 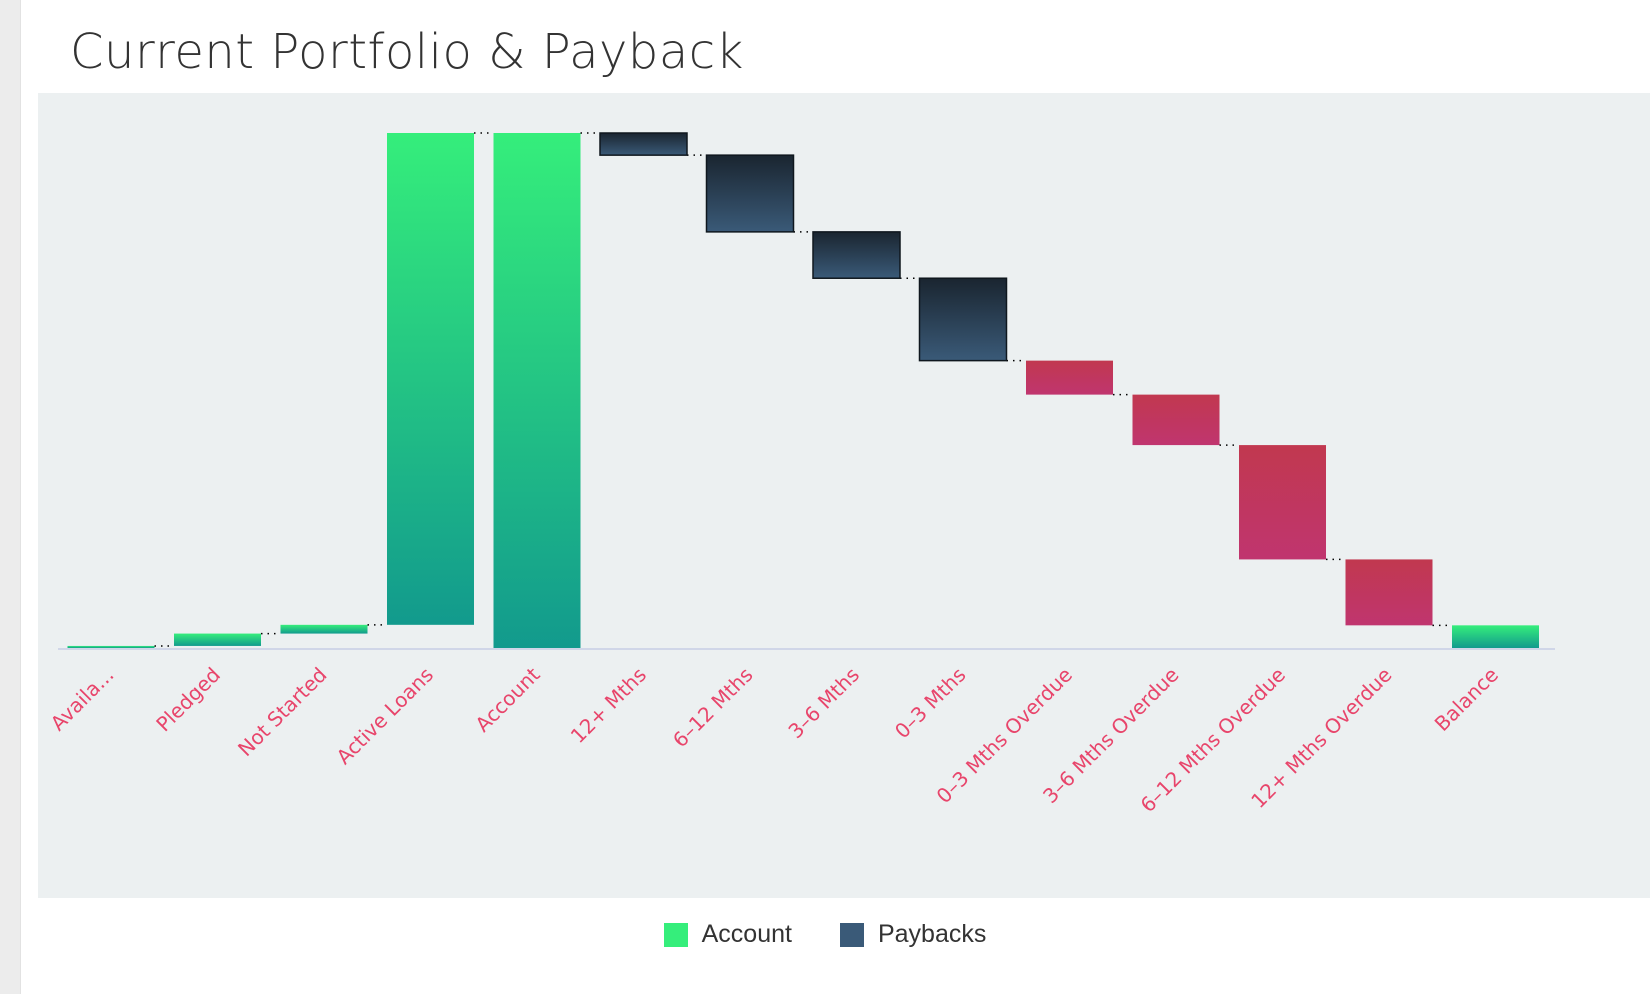 What do you see at coordinates (537, 390) in the screenshot?
I see `bar-account` at bounding box center [537, 390].